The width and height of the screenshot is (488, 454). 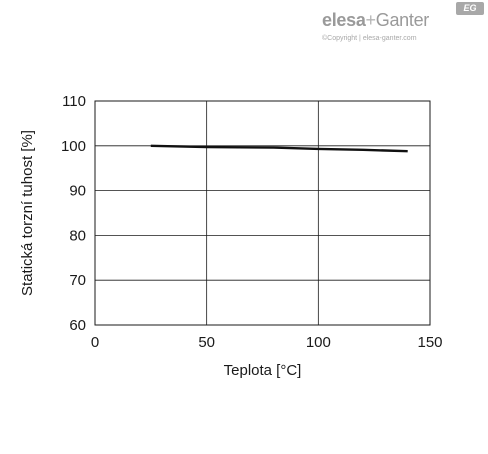 What do you see at coordinates (95, 342) in the screenshot?
I see `x-tick-label: 0` at bounding box center [95, 342].